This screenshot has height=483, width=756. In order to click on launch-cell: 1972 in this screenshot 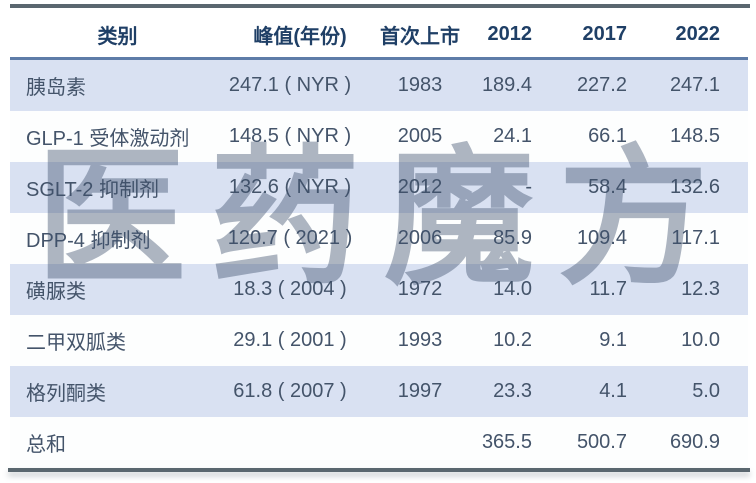, I will do `click(420, 289)`.